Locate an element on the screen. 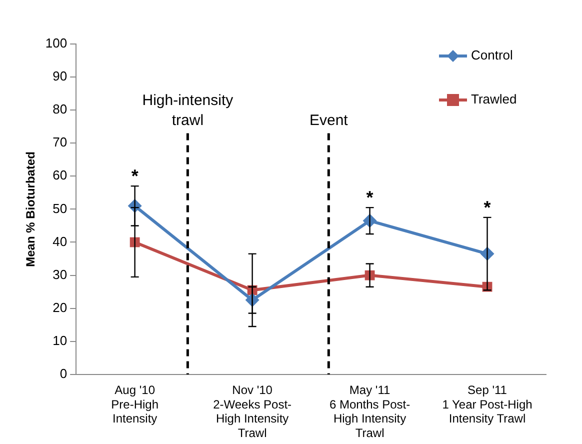 Image resolution: width=582 pixels, height=444 pixels. annotation: High-intensity trawl is located at coordinates (188, 111).